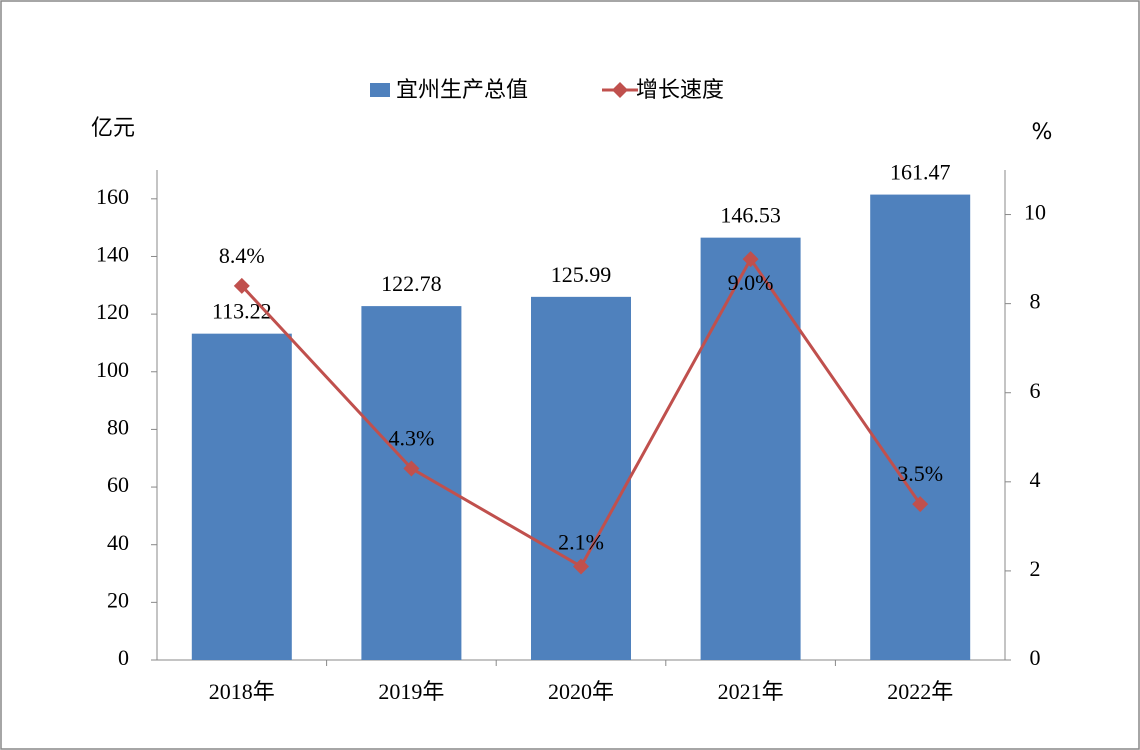 This screenshot has width=1140, height=750. I want to click on legend-label: 增长速度, so click(680, 90).